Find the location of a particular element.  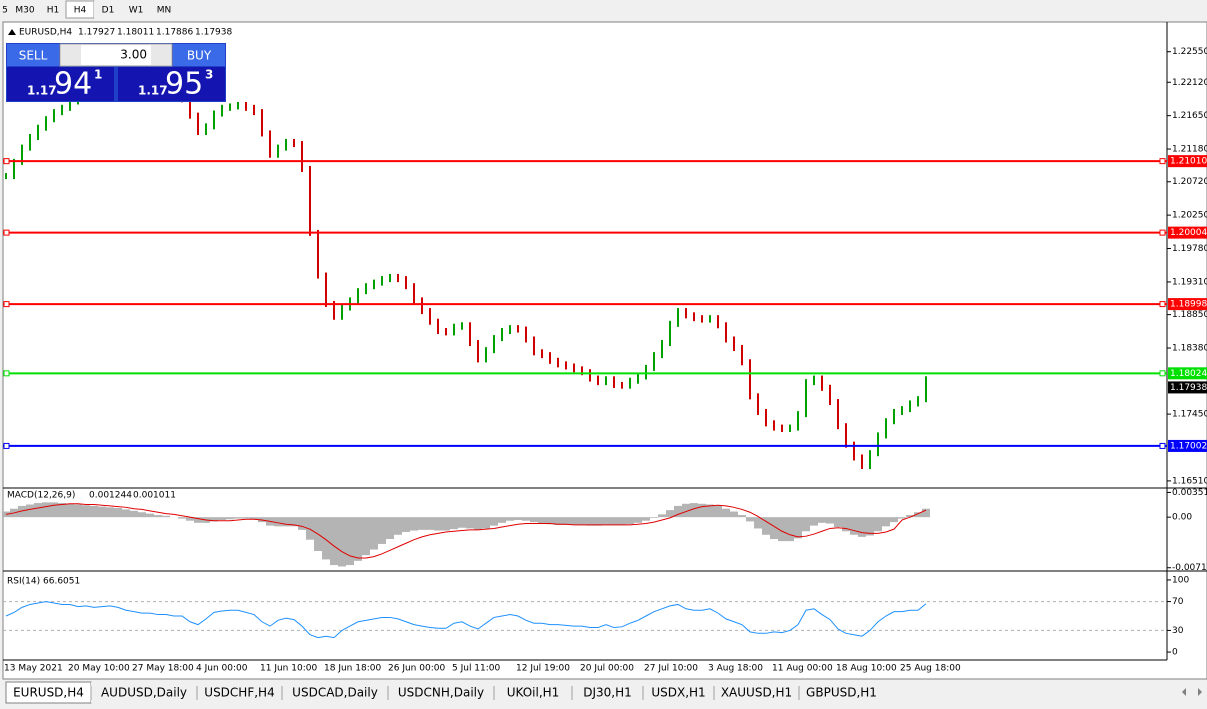

x-tick-label: 18 Aug 10:00 is located at coordinates (866, 669).